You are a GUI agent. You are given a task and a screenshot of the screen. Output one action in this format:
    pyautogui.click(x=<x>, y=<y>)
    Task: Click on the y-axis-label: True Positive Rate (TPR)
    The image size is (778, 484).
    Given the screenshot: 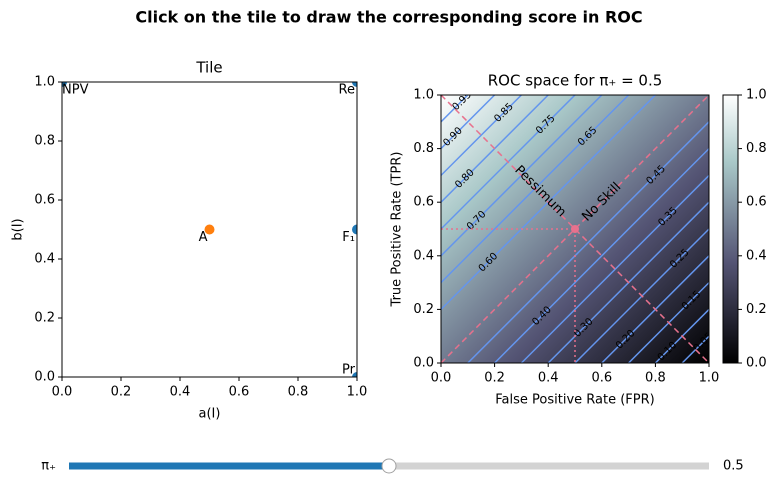 What is the action you would take?
    pyautogui.click(x=397, y=230)
    